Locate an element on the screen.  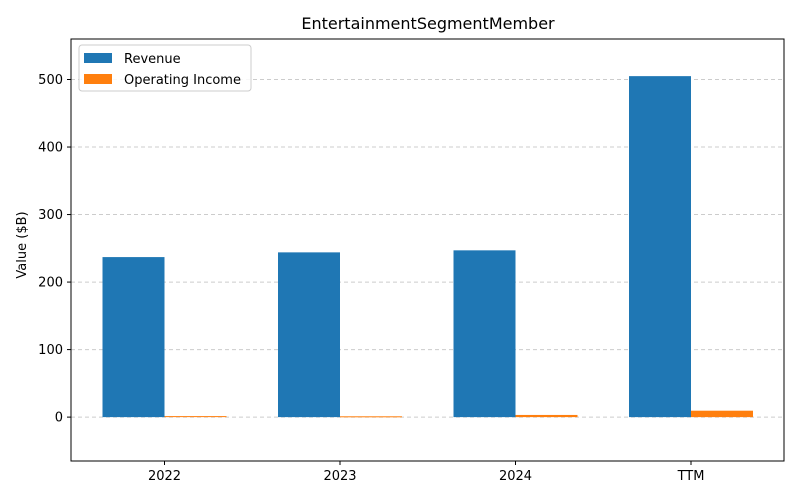
chart-title: EntertainmentSegmentMember is located at coordinates (428, 23).